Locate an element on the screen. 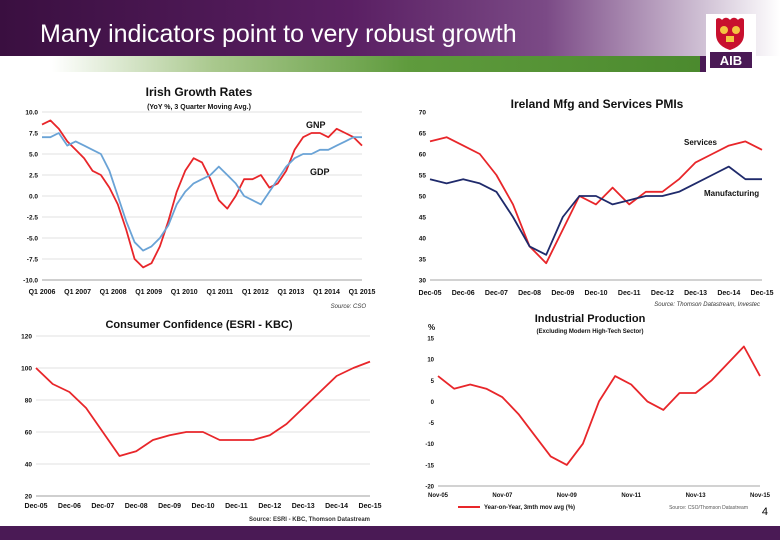 The height and width of the screenshot is (540, 780). series-line-gdp is located at coordinates (202, 192).